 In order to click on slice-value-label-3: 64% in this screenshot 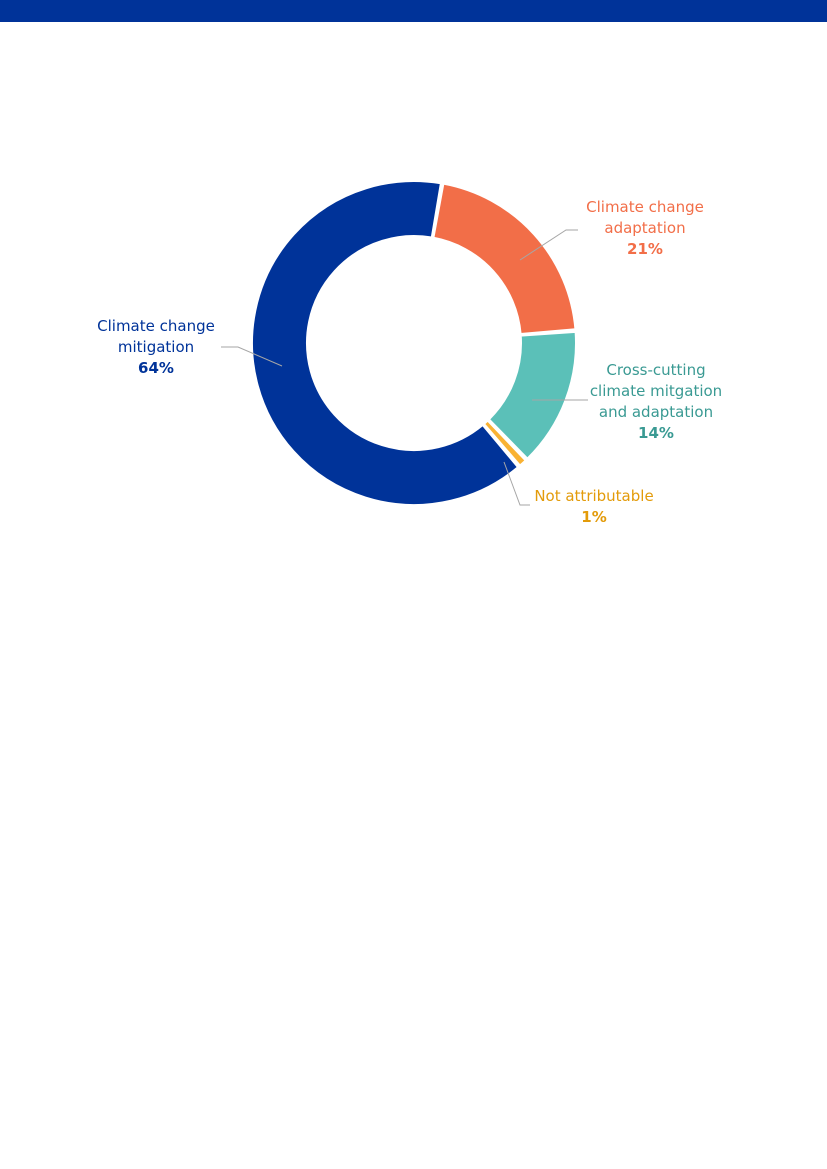, I will do `click(156, 368)`.